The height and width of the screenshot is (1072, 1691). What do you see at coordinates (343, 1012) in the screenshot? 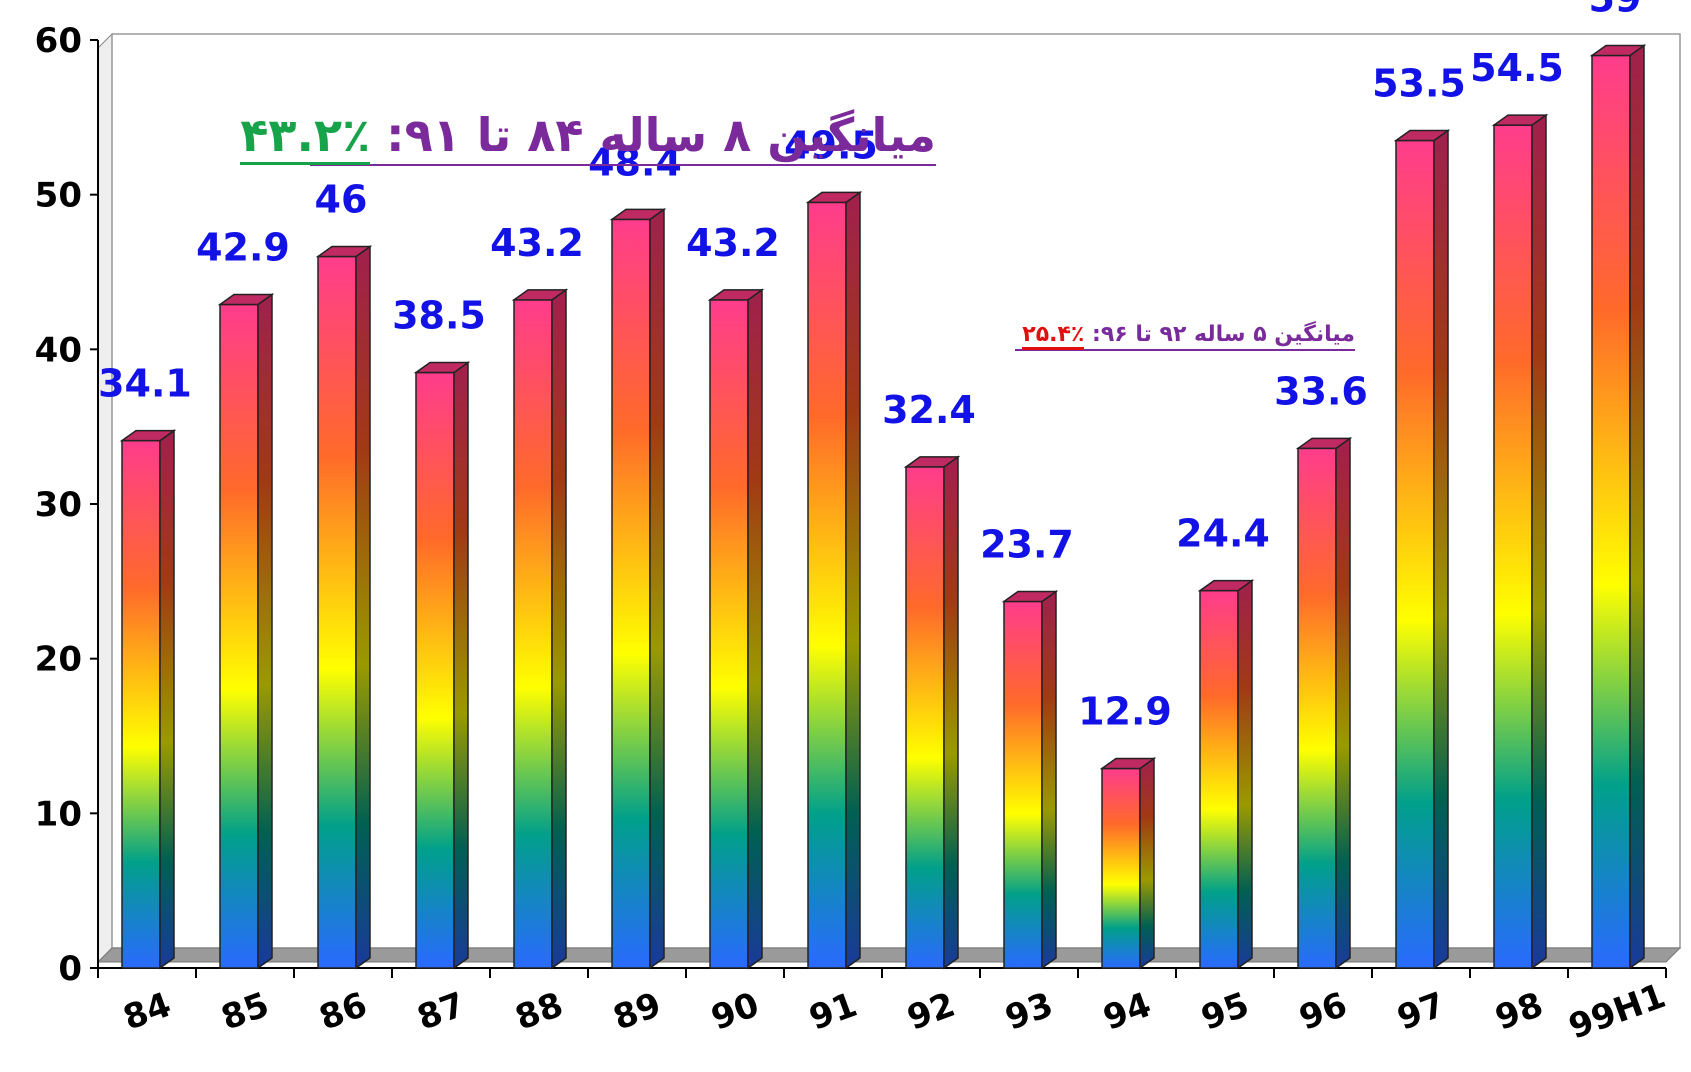
I see `x-tick-label: 86` at bounding box center [343, 1012].